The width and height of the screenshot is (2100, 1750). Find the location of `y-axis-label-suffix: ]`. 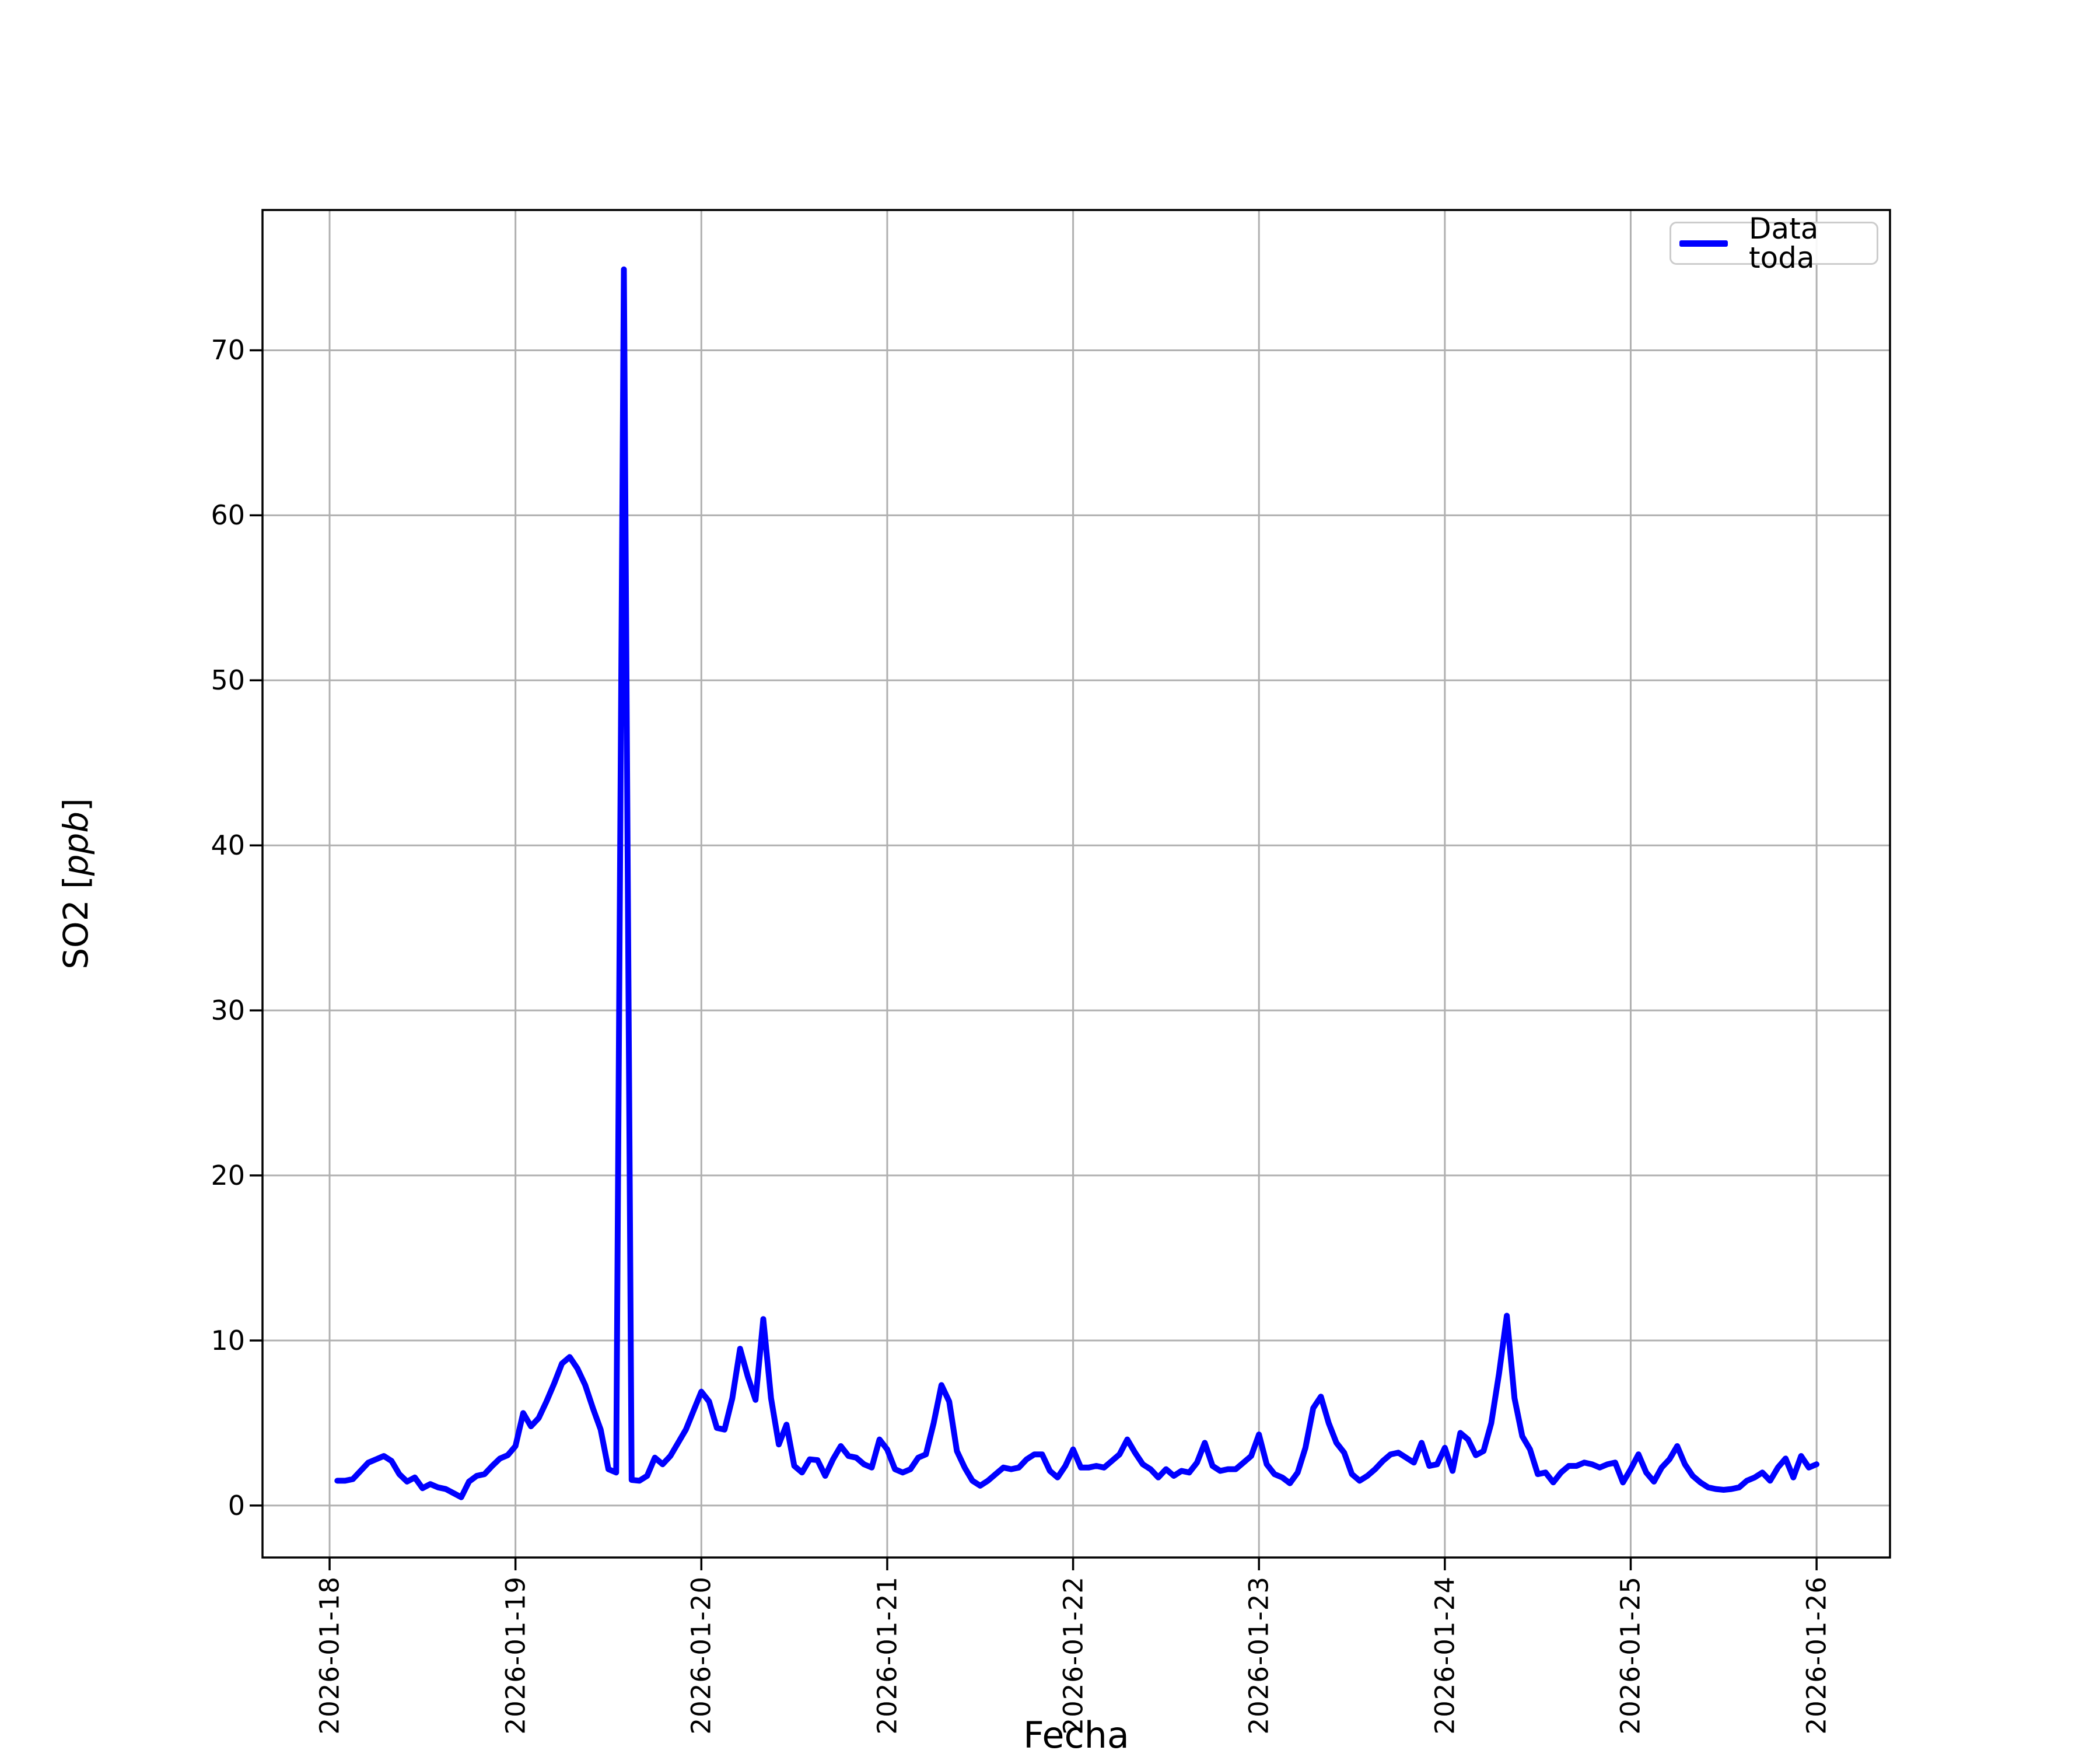

y-axis-label-suffix: ] is located at coordinates (76, 804).